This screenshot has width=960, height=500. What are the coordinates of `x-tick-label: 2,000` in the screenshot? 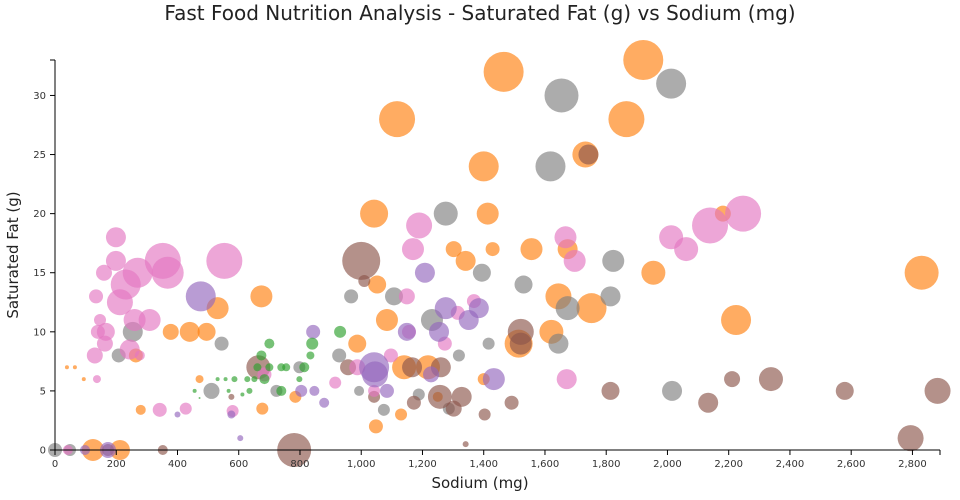 It's located at (667, 464).